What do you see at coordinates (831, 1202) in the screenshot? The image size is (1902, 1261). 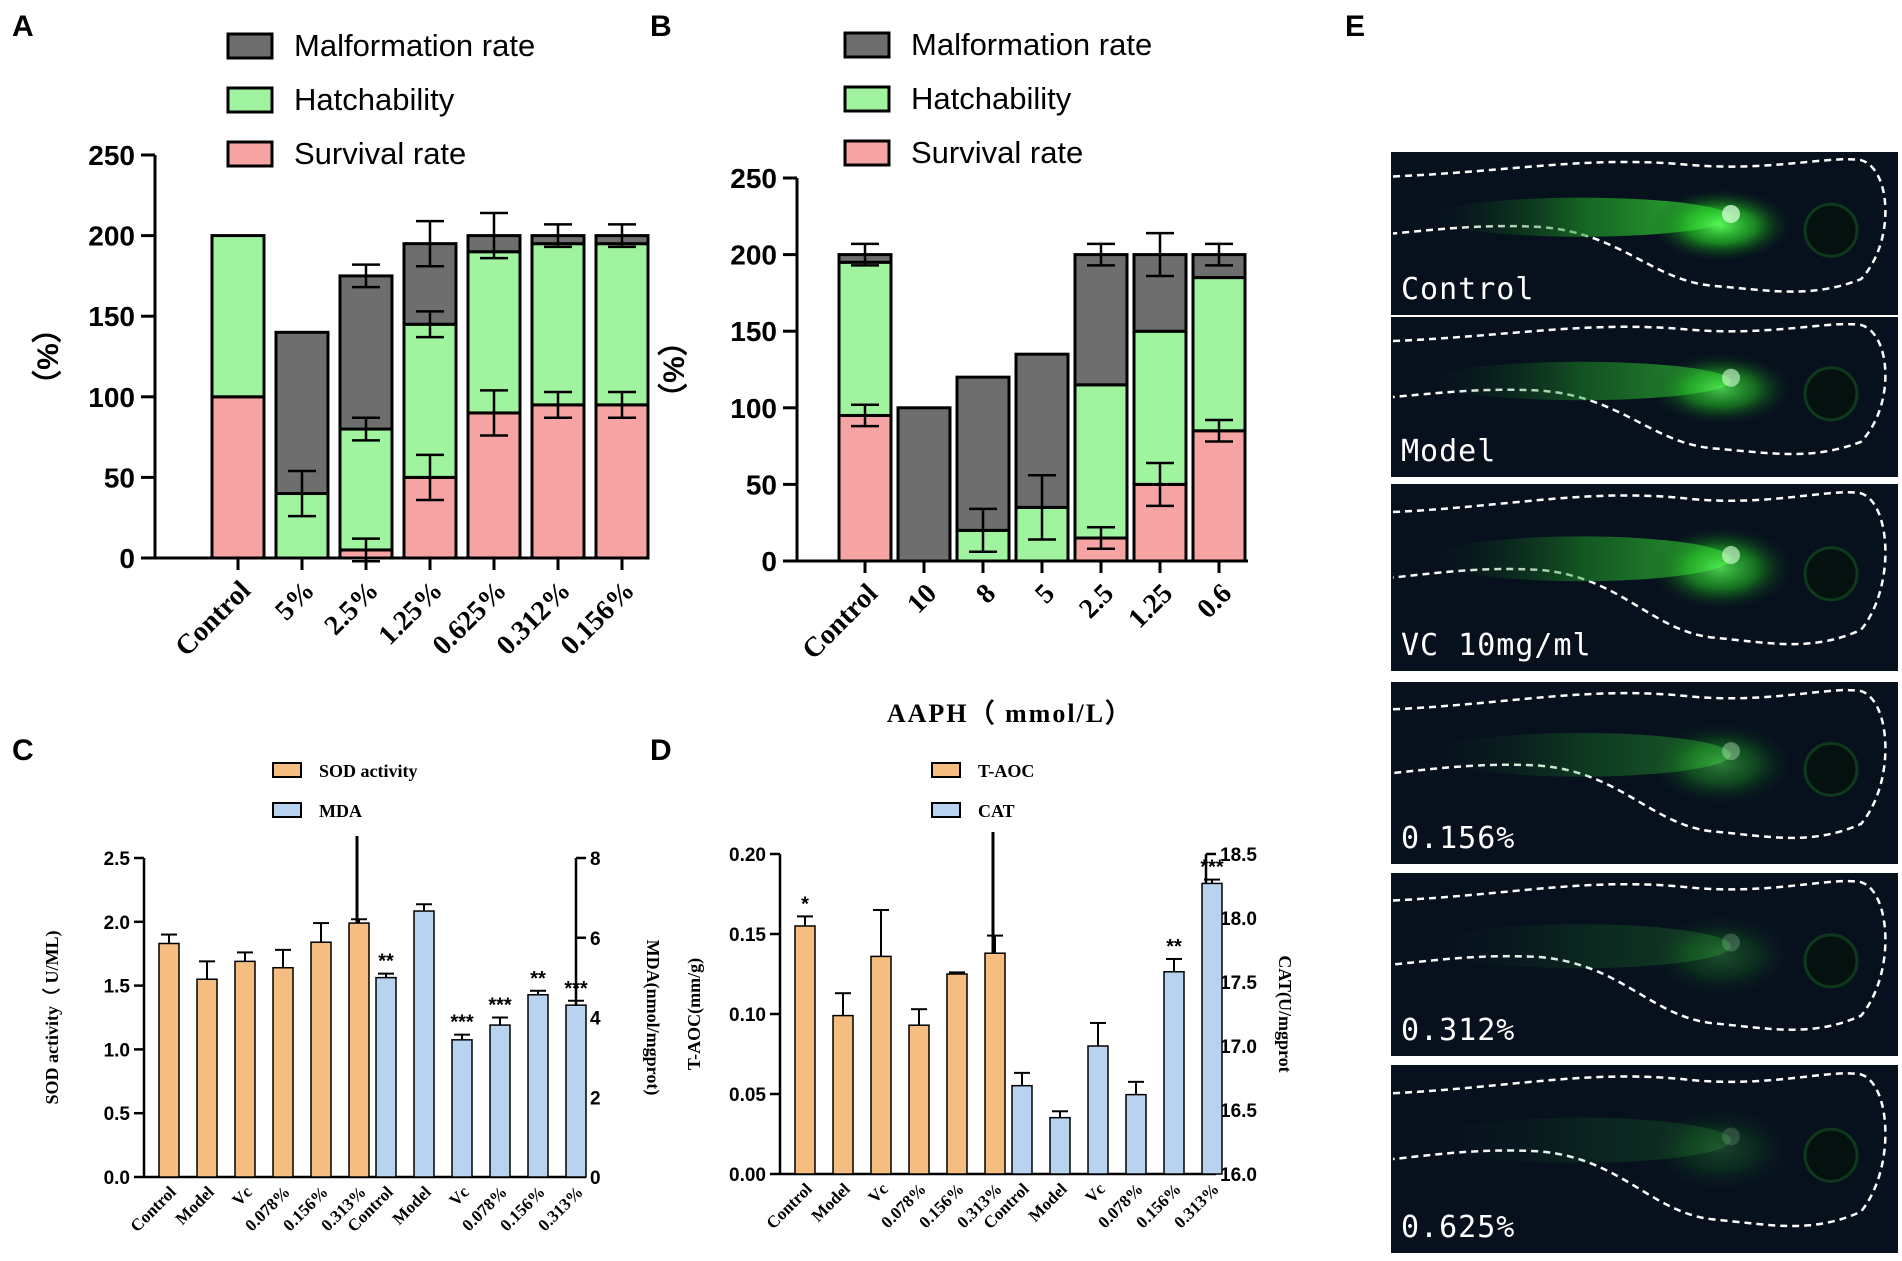 I see `chart-D-x-tick-label: Model` at bounding box center [831, 1202].